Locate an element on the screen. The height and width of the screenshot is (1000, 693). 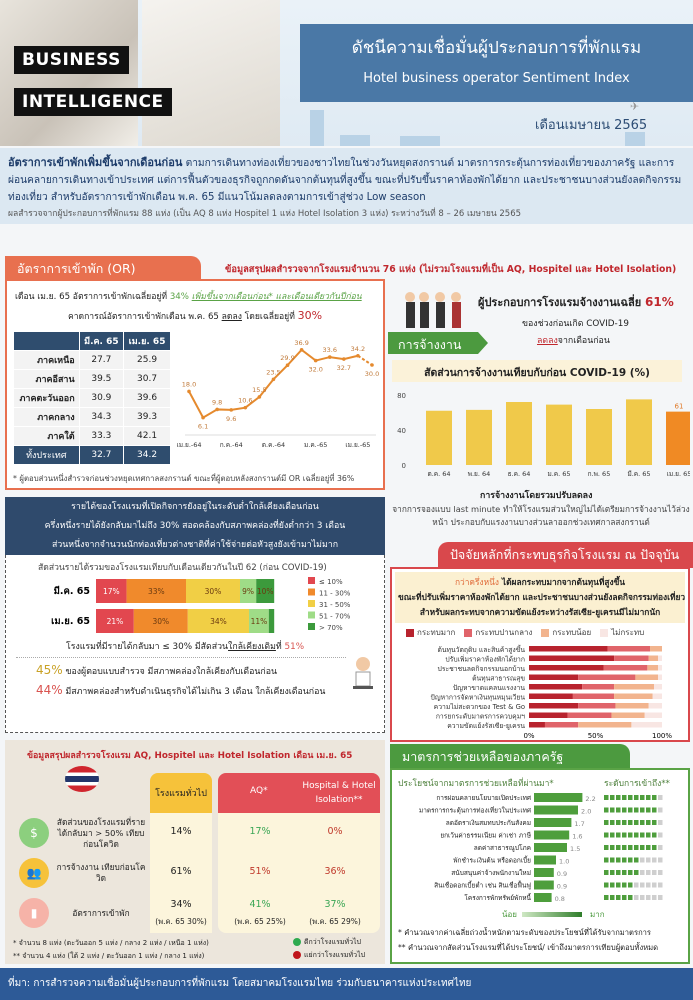
legend-swatch is located at coordinates (311, 615).